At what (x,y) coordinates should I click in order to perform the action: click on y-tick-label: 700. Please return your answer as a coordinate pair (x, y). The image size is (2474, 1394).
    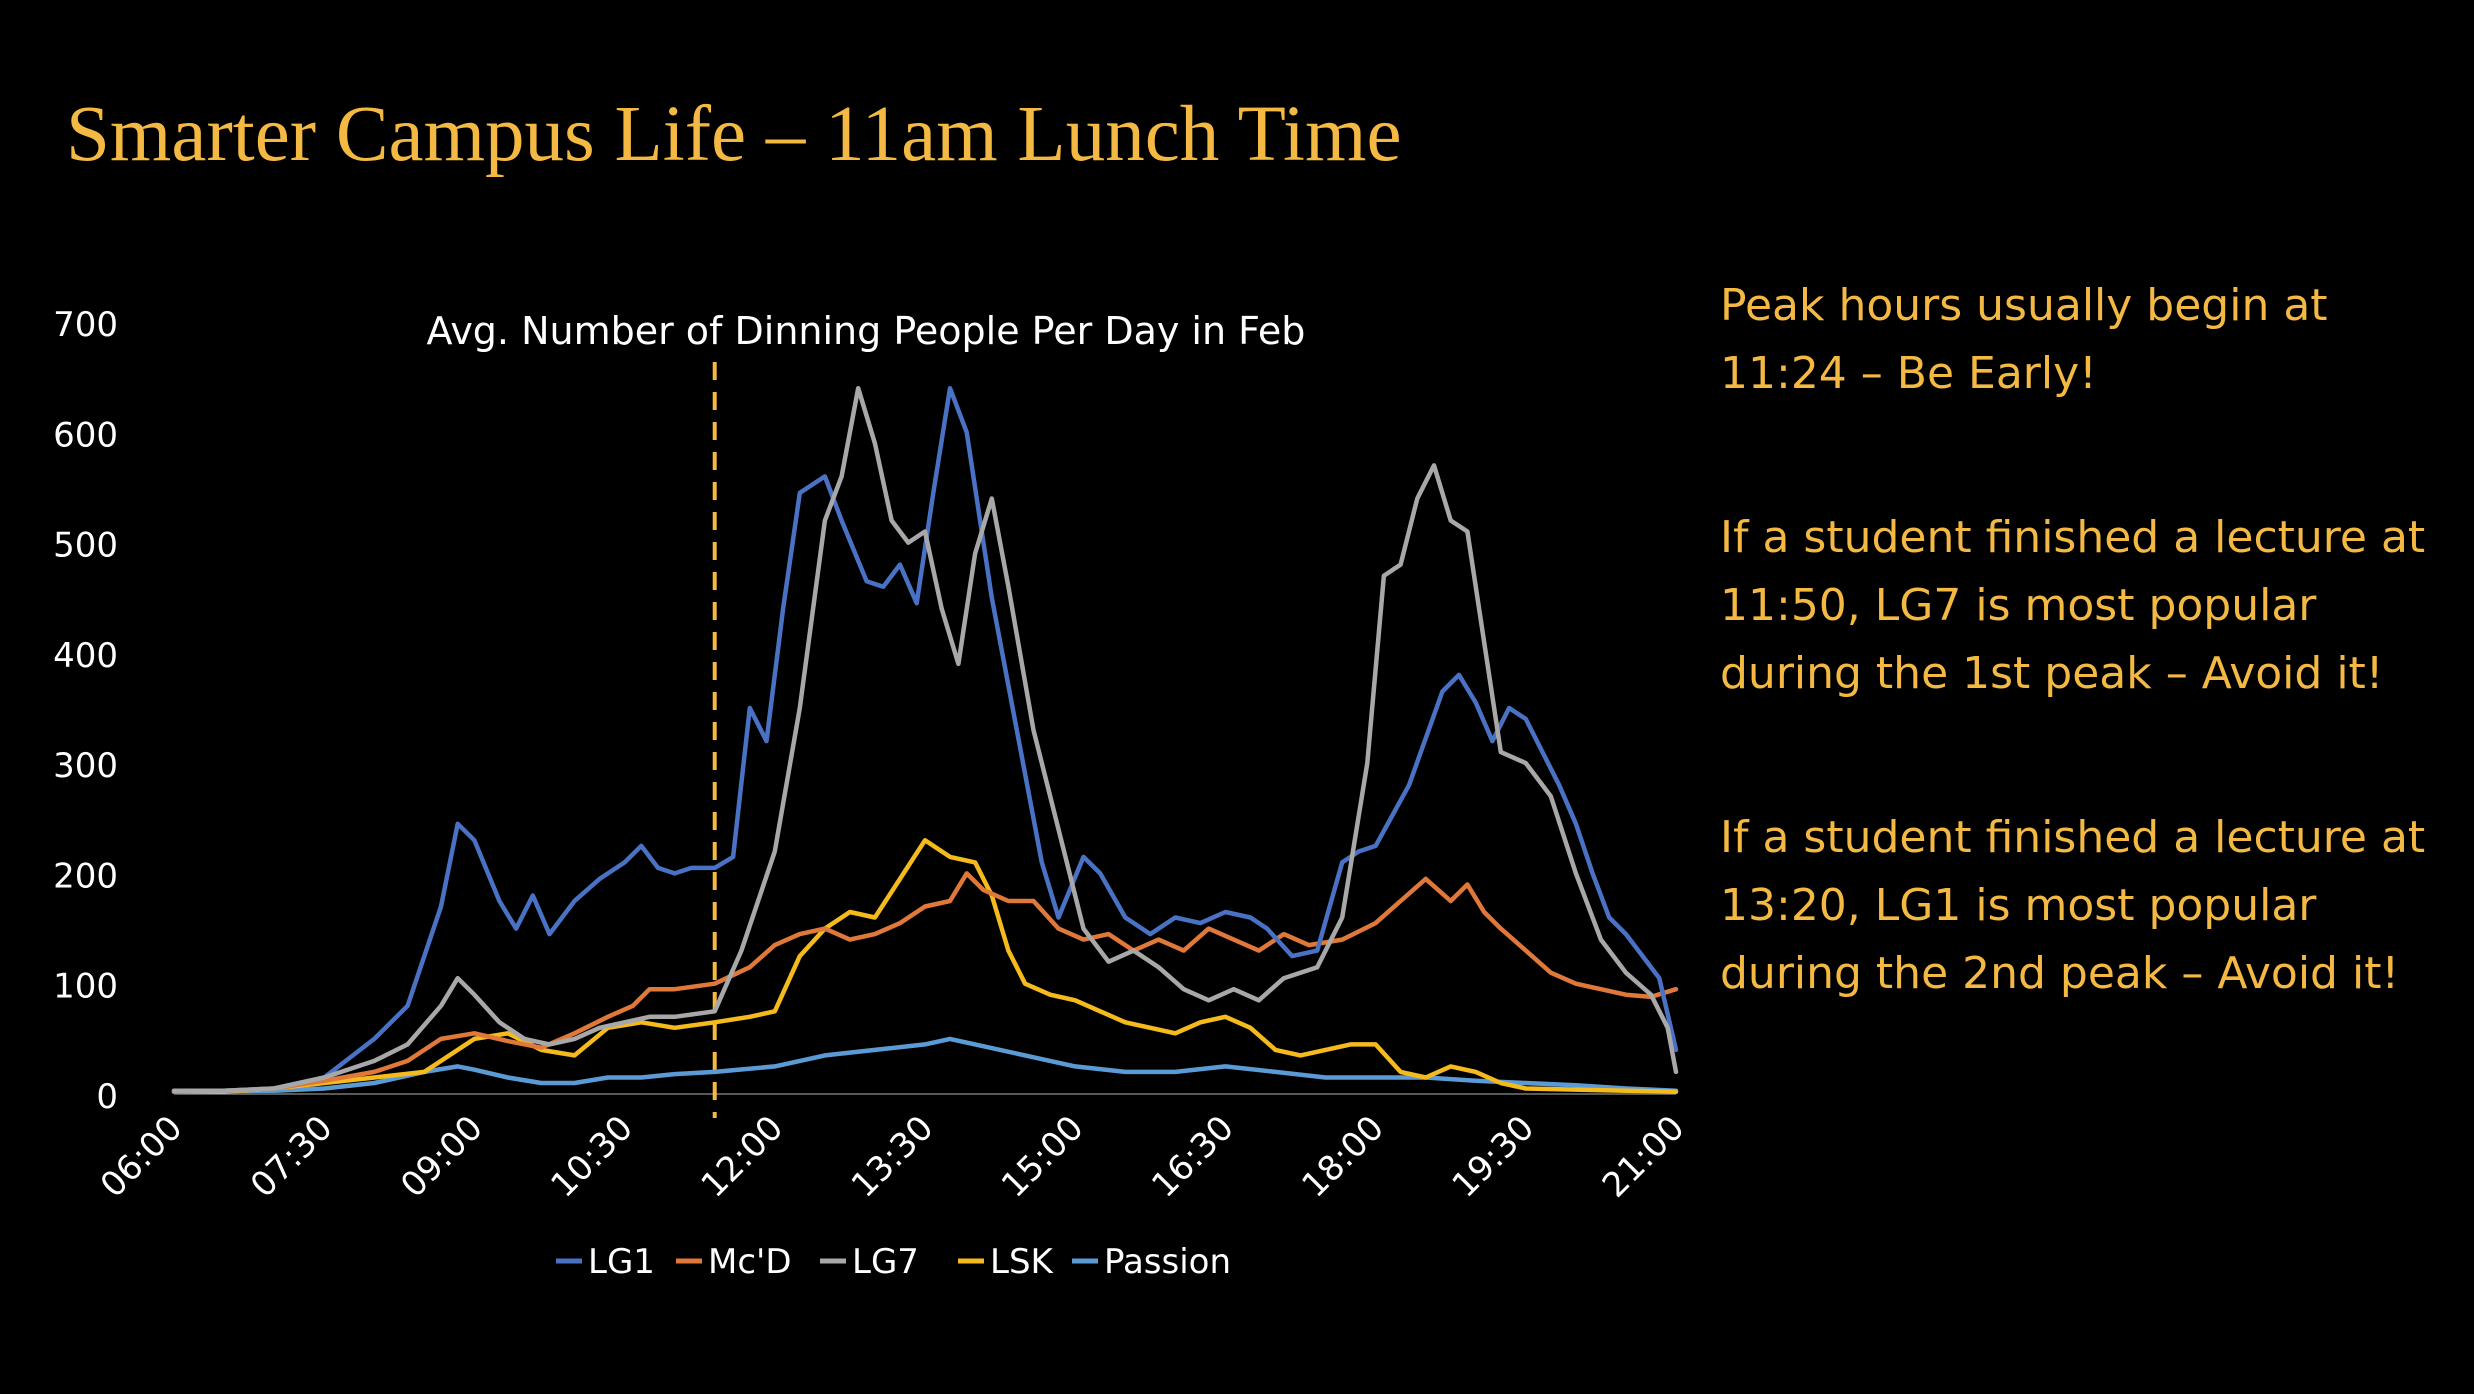
    Looking at the image, I should click on (85, 325).